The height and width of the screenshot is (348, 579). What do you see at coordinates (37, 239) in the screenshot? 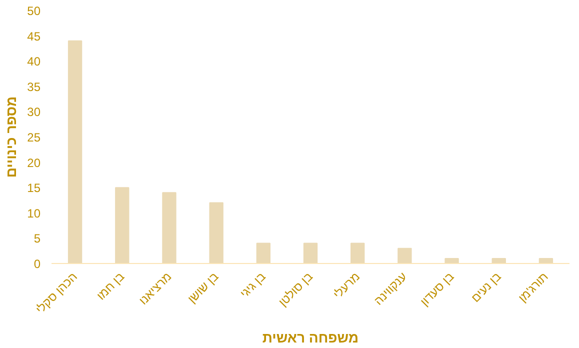
I see `y-tick-label: 5` at bounding box center [37, 239].